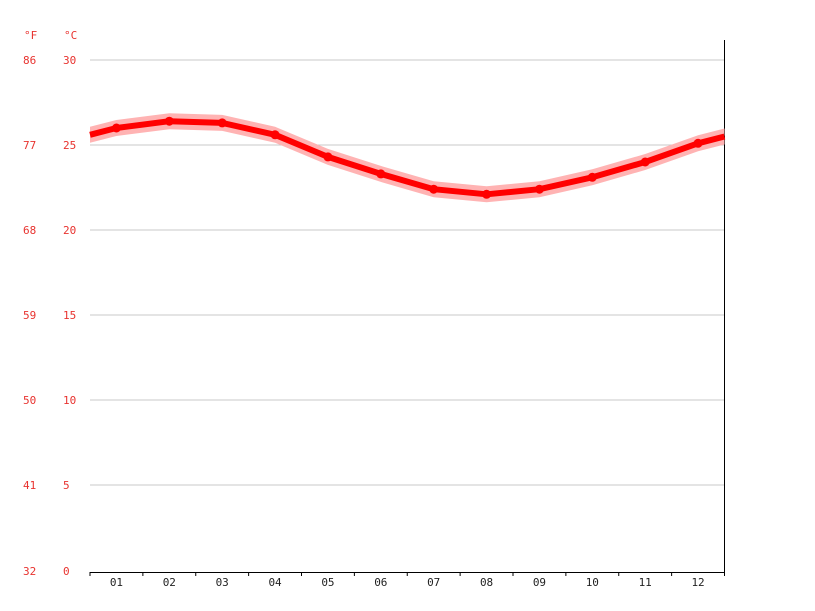  I want to click on y-tick-label-f: 68, so click(29, 230).